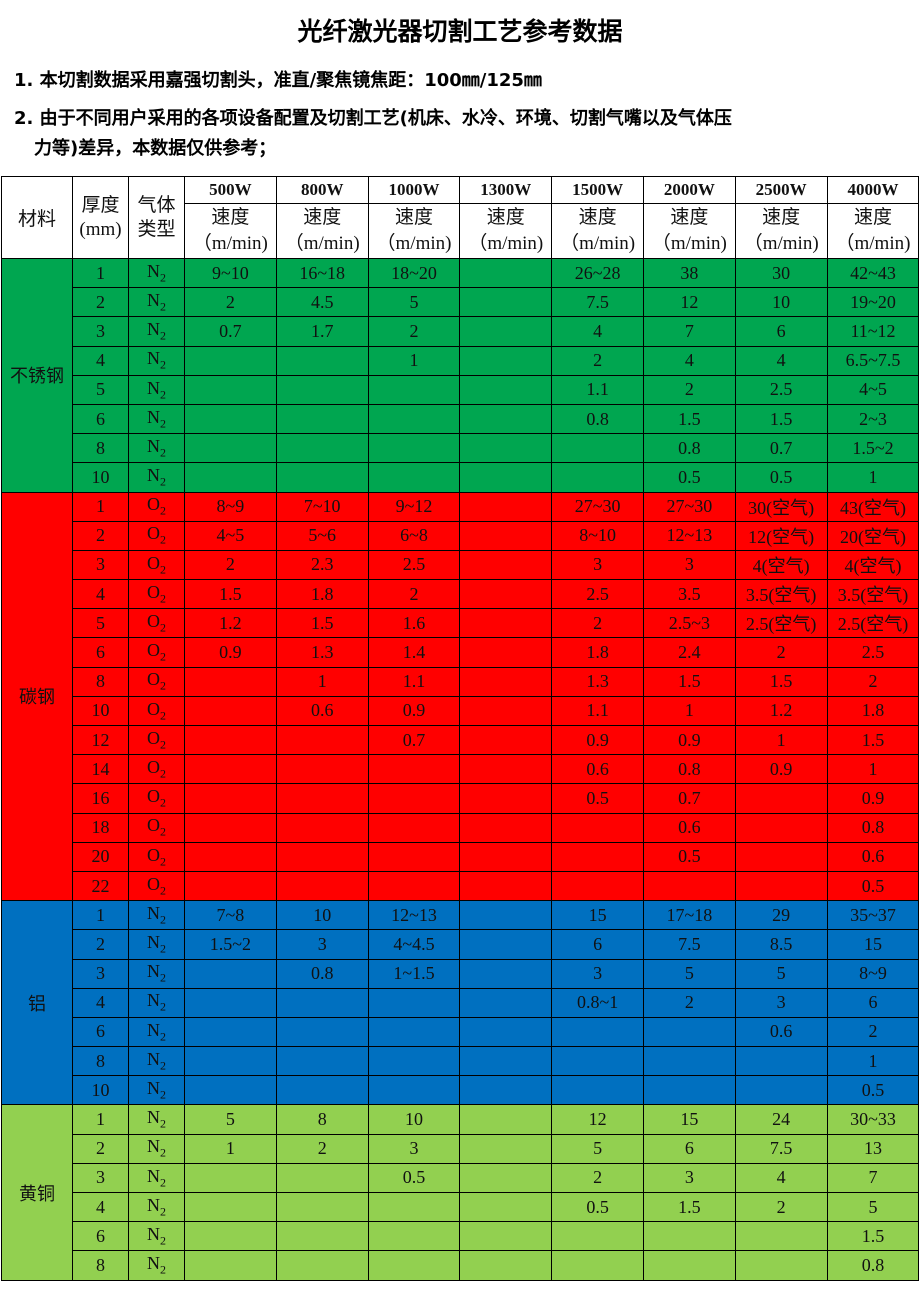 Image resolution: width=920 pixels, height=1300 pixels. What do you see at coordinates (100, 856) in the screenshot?
I see `thickness-cell: 20` at bounding box center [100, 856].